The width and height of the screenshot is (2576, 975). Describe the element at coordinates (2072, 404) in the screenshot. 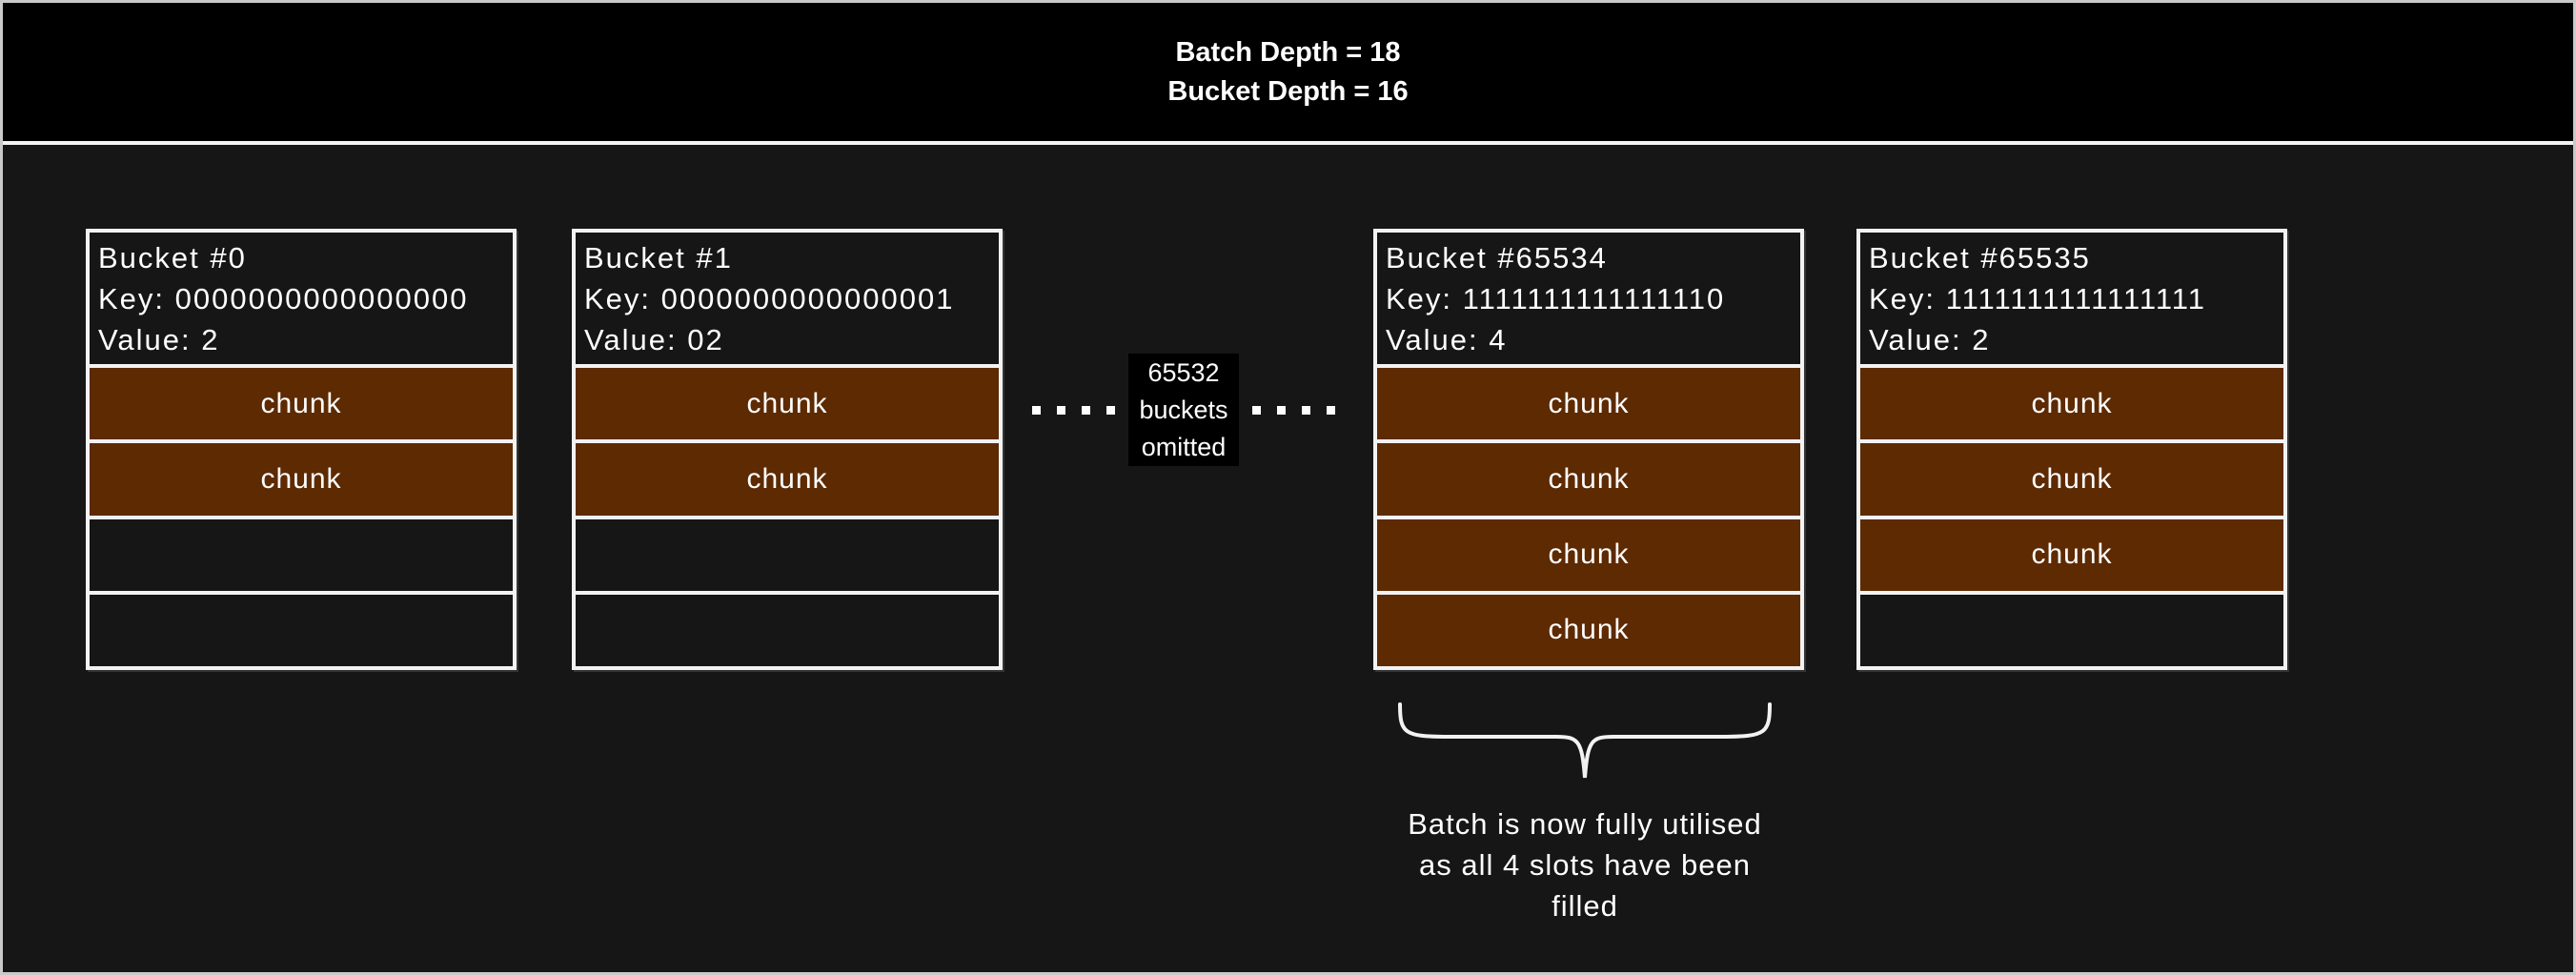

I see `bucket-65535-slot-0: chunk` at that location.